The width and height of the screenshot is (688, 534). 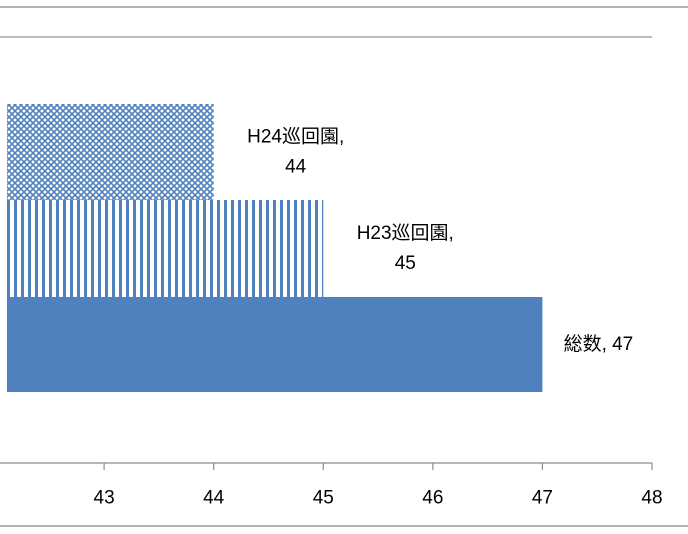 What do you see at coordinates (323, 498) in the screenshot?
I see `x-tick-label-45: 45` at bounding box center [323, 498].